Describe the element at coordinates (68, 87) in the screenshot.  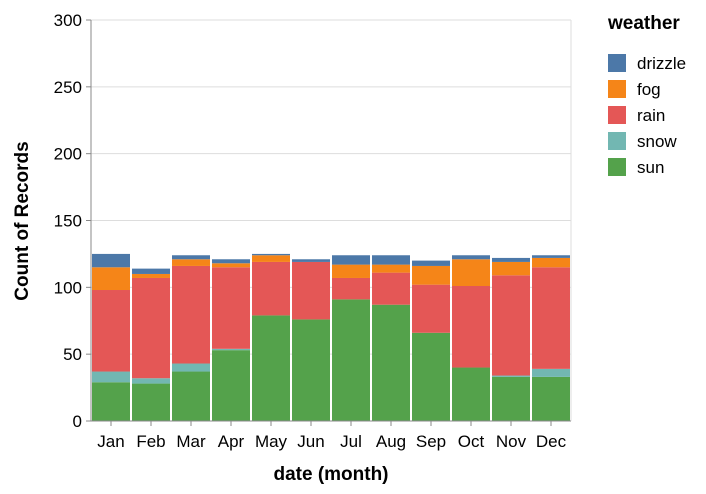
I see `y-tick-label: 250` at that location.